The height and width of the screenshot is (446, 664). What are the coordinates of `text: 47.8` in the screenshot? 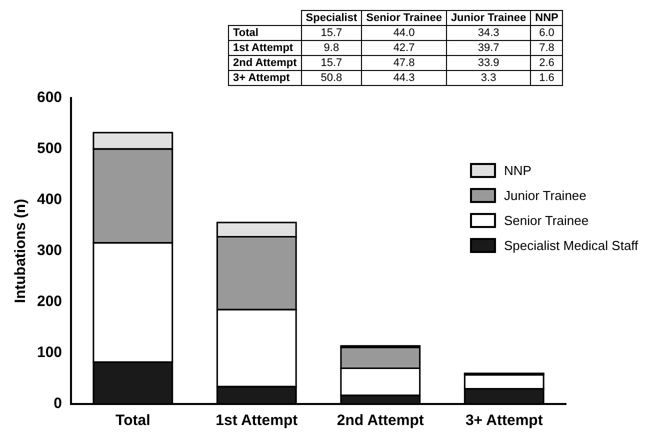 It's located at (404, 63).